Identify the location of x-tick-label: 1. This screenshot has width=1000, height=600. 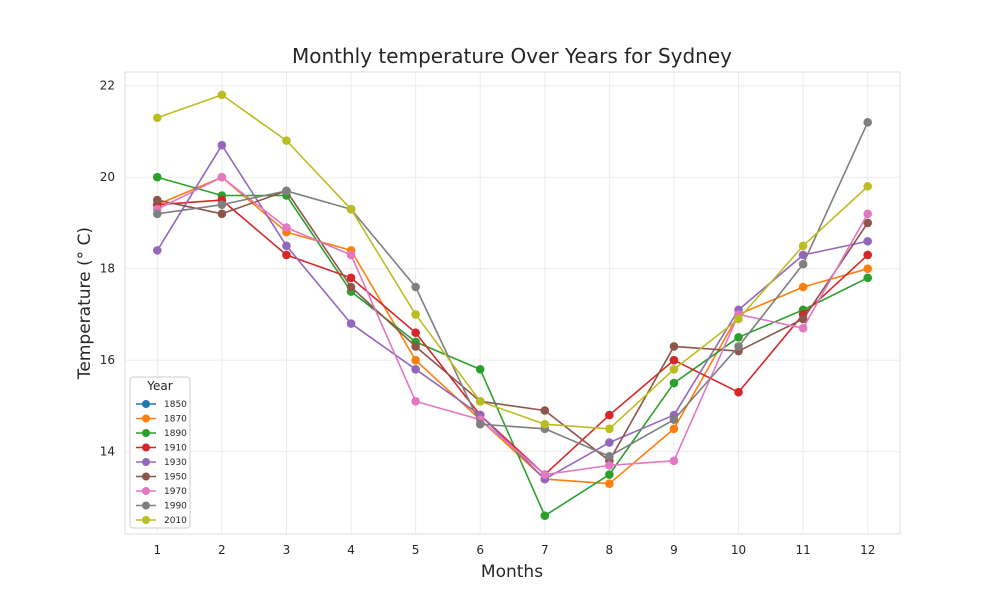
(157, 550).